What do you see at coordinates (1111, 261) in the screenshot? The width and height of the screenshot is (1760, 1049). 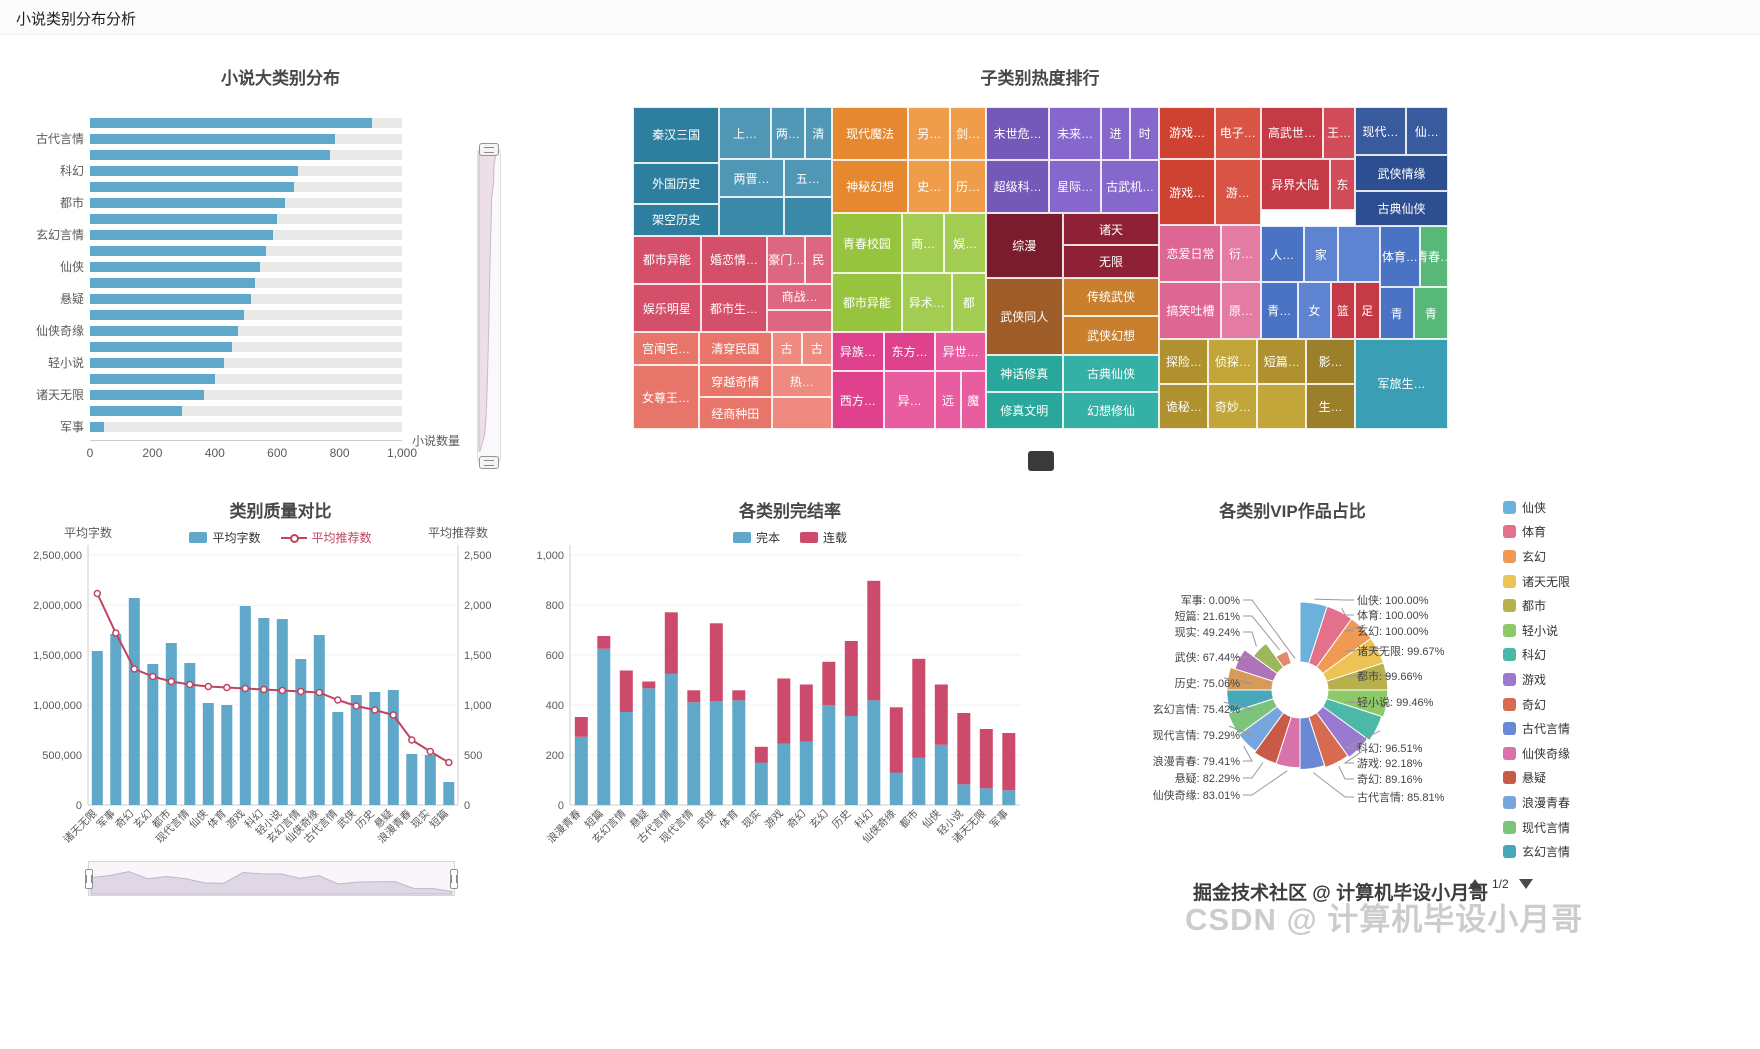 I see `treemap-block: 无限` at bounding box center [1111, 261].